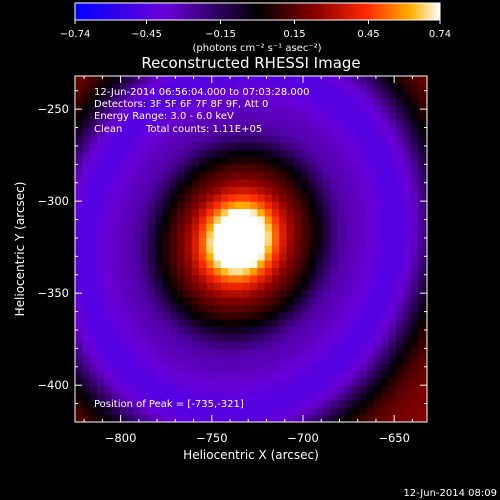  I want to click on x-tick-label: −700, so click(303, 438).